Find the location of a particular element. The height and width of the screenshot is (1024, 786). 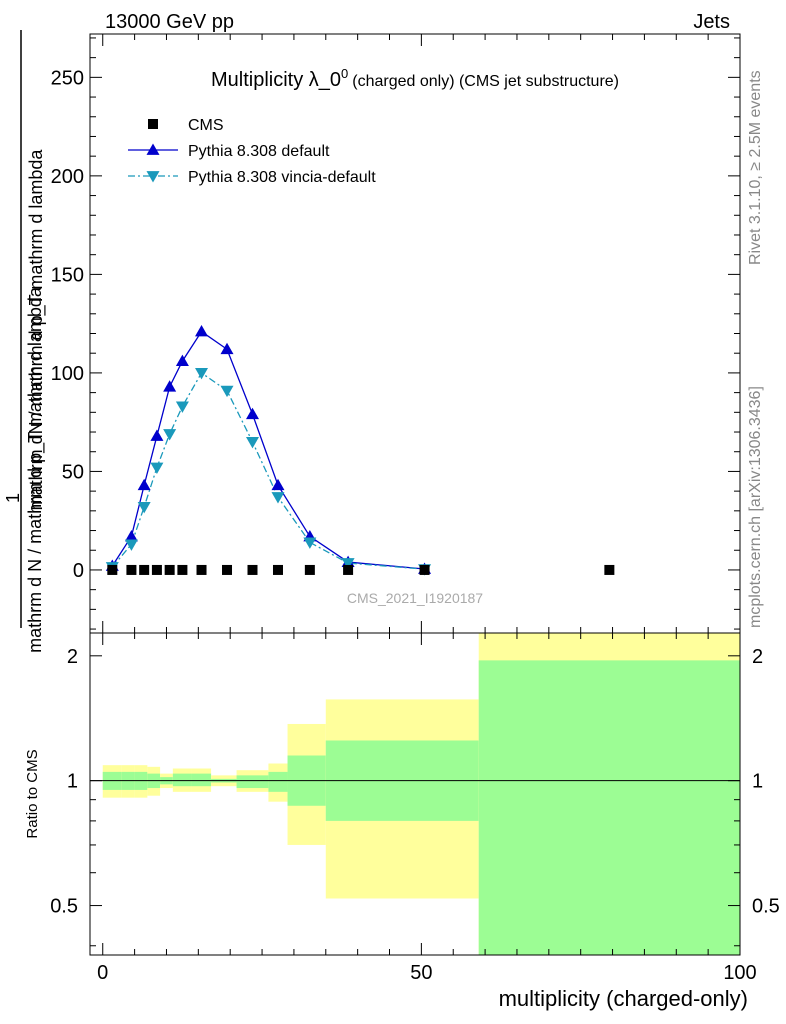

chart-title-sup: 0 is located at coordinates (344, 73).